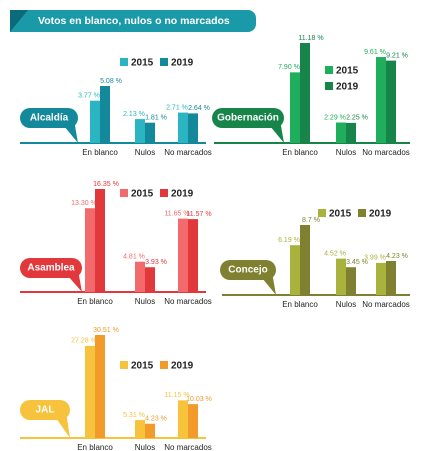 Image resolution: width=426 pixels, height=451 pixels. Describe the element at coordinates (289, 67) in the screenshot. I see `value-label: 7.90 %` at that location.